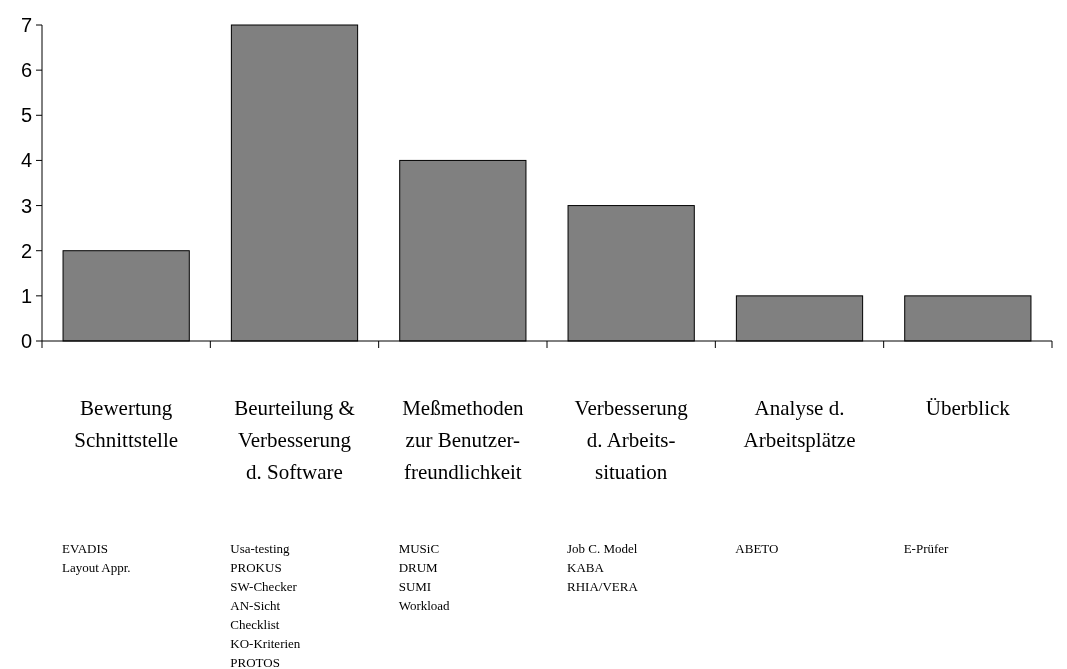 The width and height of the screenshot is (1067, 669). What do you see at coordinates (26, 341) in the screenshot?
I see `y-tick-label: 0` at bounding box center [26, 341].